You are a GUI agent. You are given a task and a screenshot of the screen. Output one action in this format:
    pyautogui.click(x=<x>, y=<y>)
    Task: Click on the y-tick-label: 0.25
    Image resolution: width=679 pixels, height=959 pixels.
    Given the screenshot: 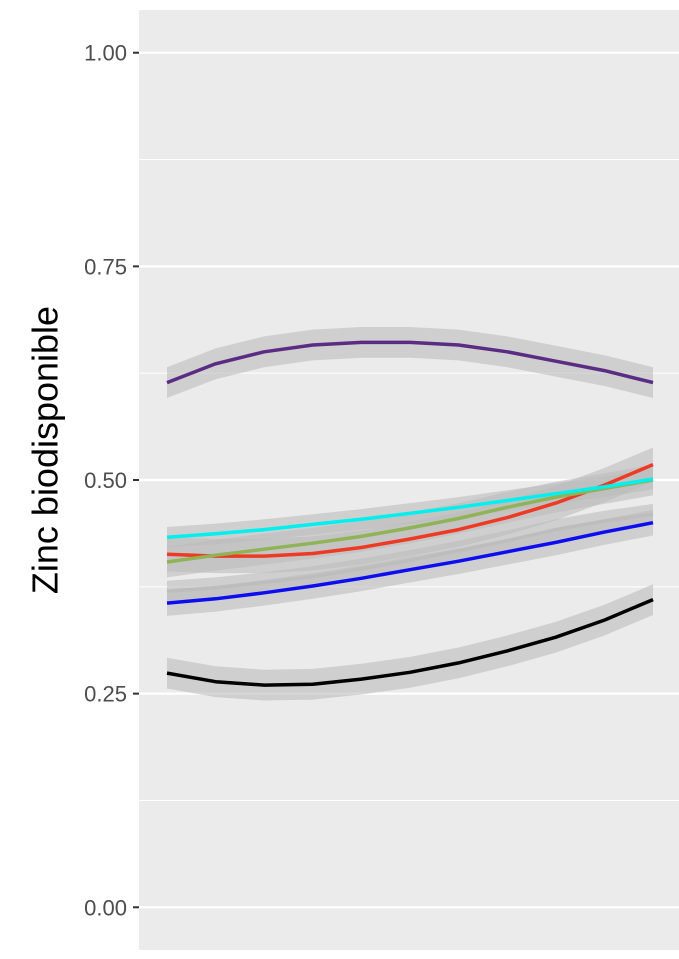 What is the action you would take?
    pyautogui.click(x=105, y=694)
    